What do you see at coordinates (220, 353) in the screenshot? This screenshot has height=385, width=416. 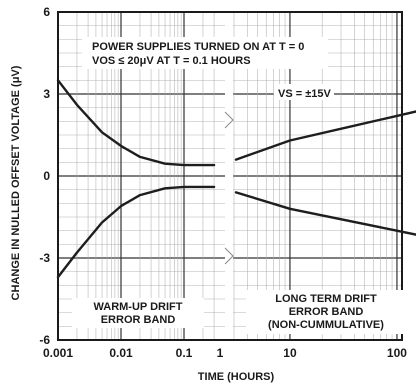 I see `x-tick-label: 1` at bounding box center [220, 353].